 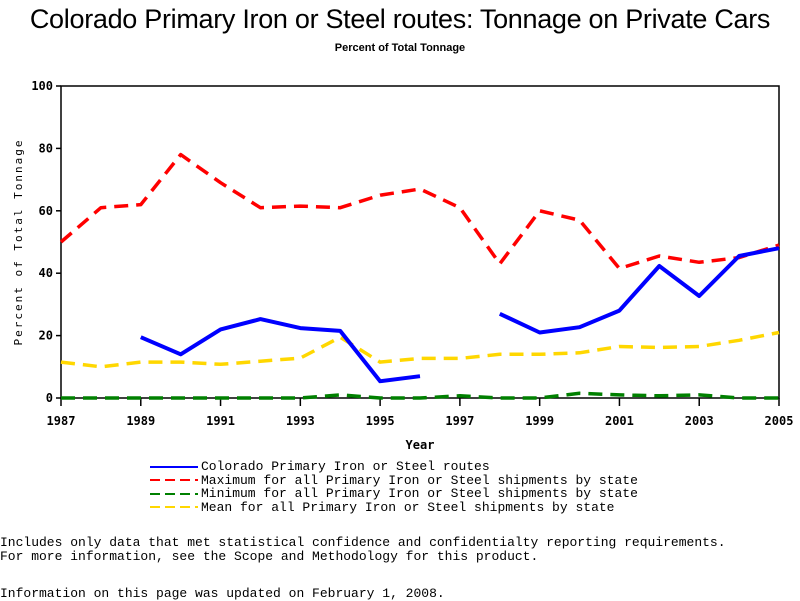 I want to click on x-tick-label: 2001, so click(x=619, y=421).